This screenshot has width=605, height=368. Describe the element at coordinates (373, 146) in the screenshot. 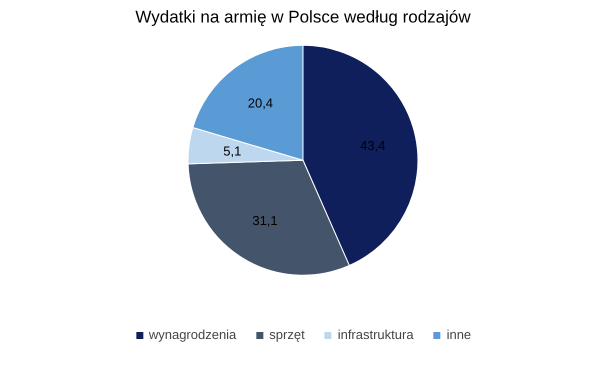

I see `data-label: 43,4` at that location.